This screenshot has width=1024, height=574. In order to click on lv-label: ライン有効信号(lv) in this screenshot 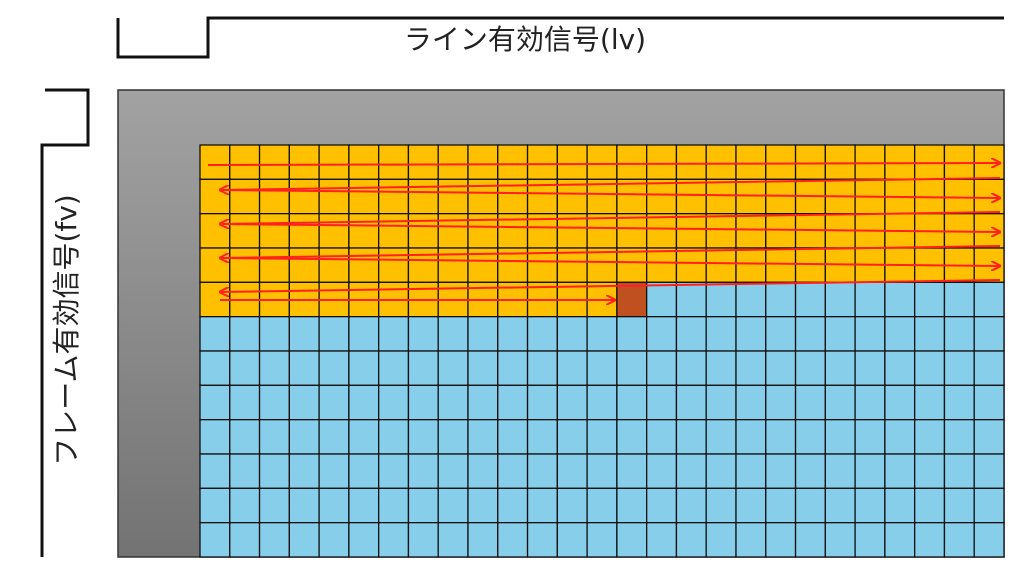, I will do `click(525, 39)`.